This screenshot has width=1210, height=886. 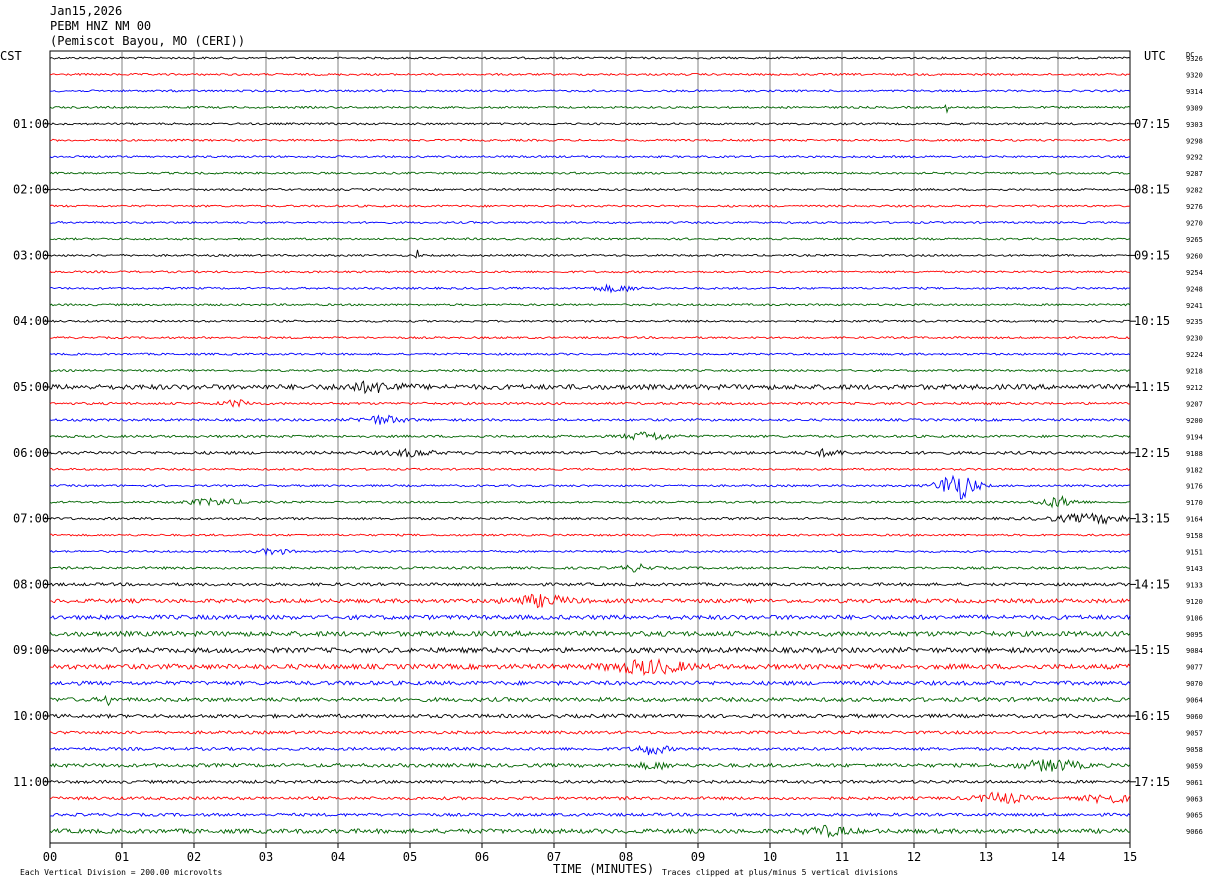 What do you see at coordinates (1152, 124) in the screenshot?
I see `utc-time-label: 07:15` at bounding box center [1152, 124].